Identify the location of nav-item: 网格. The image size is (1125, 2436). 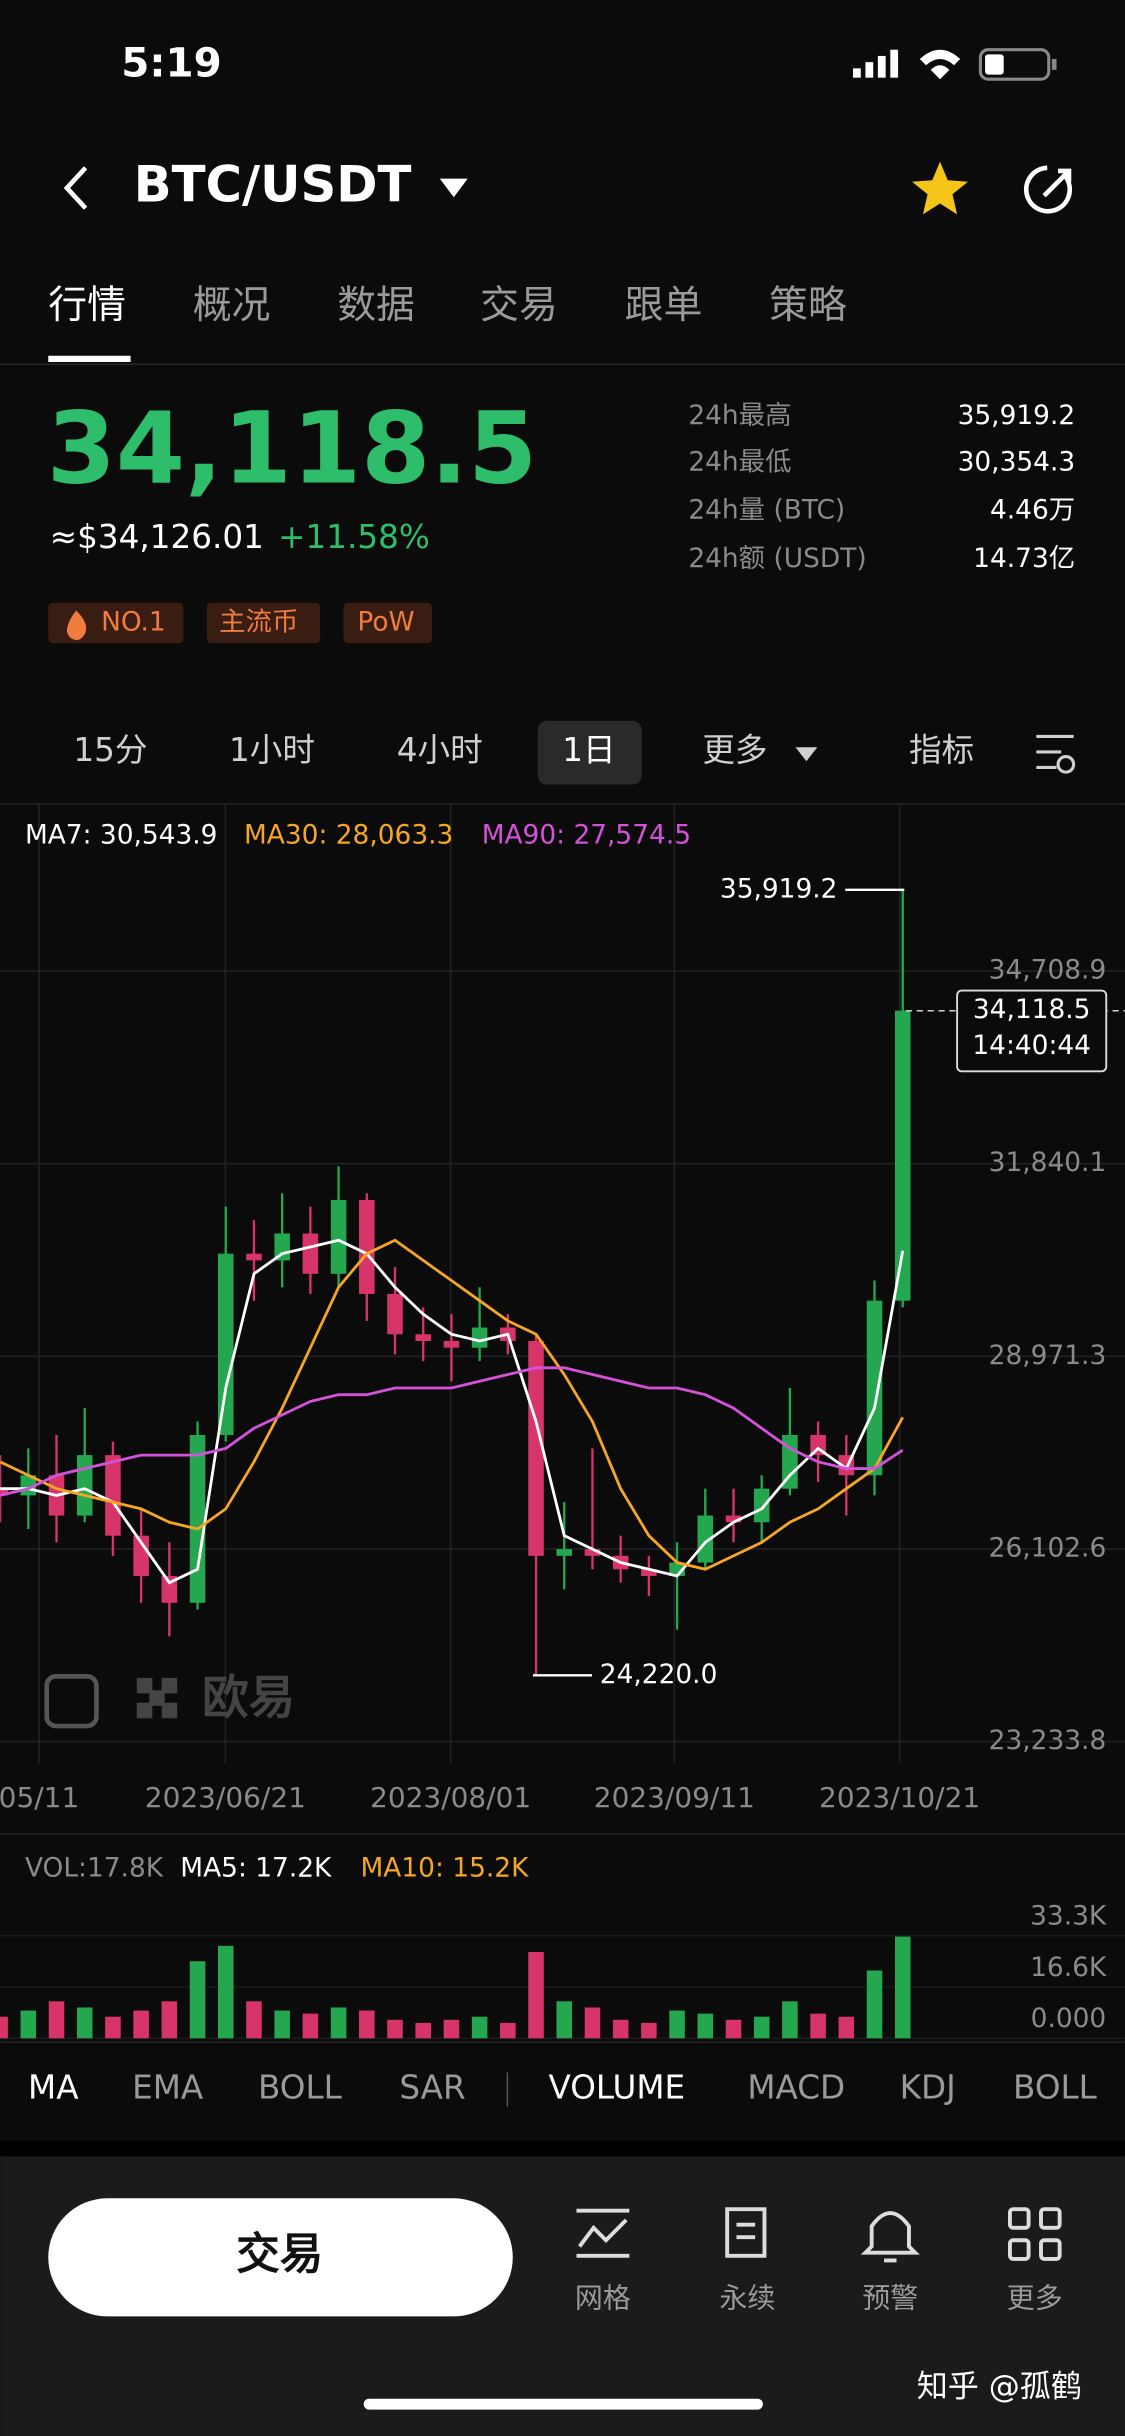
(603, 2297).